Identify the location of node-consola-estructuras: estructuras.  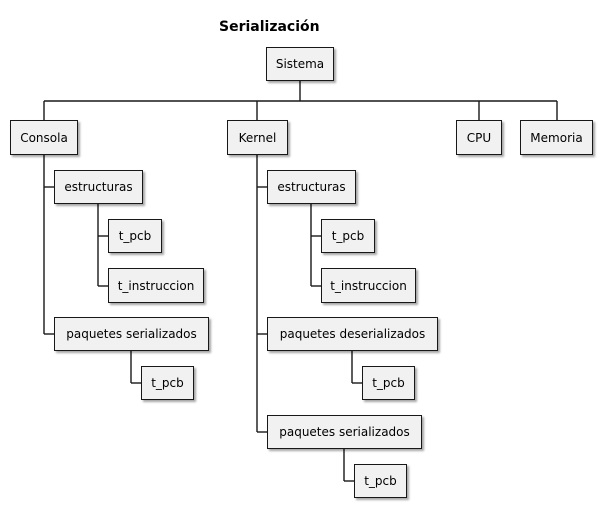
(98, 187).